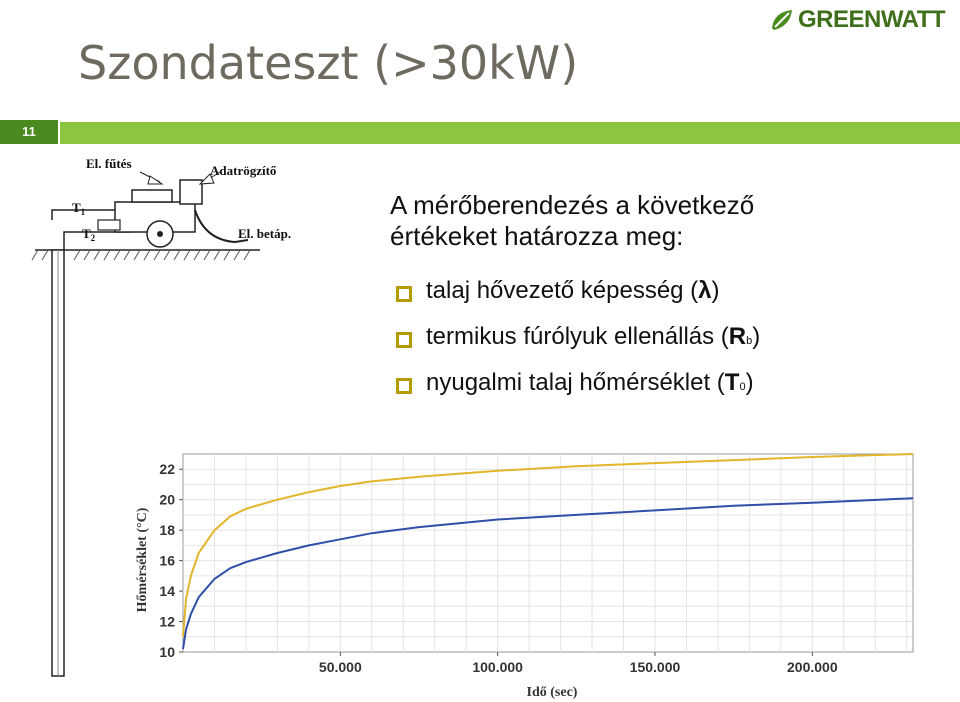 Image resolution: width=960 pixels, height=702 pixels. Describe the element at coordinates (243, 170) in the screenshot. I see `label-logger: Adatrögzítő` at that location.